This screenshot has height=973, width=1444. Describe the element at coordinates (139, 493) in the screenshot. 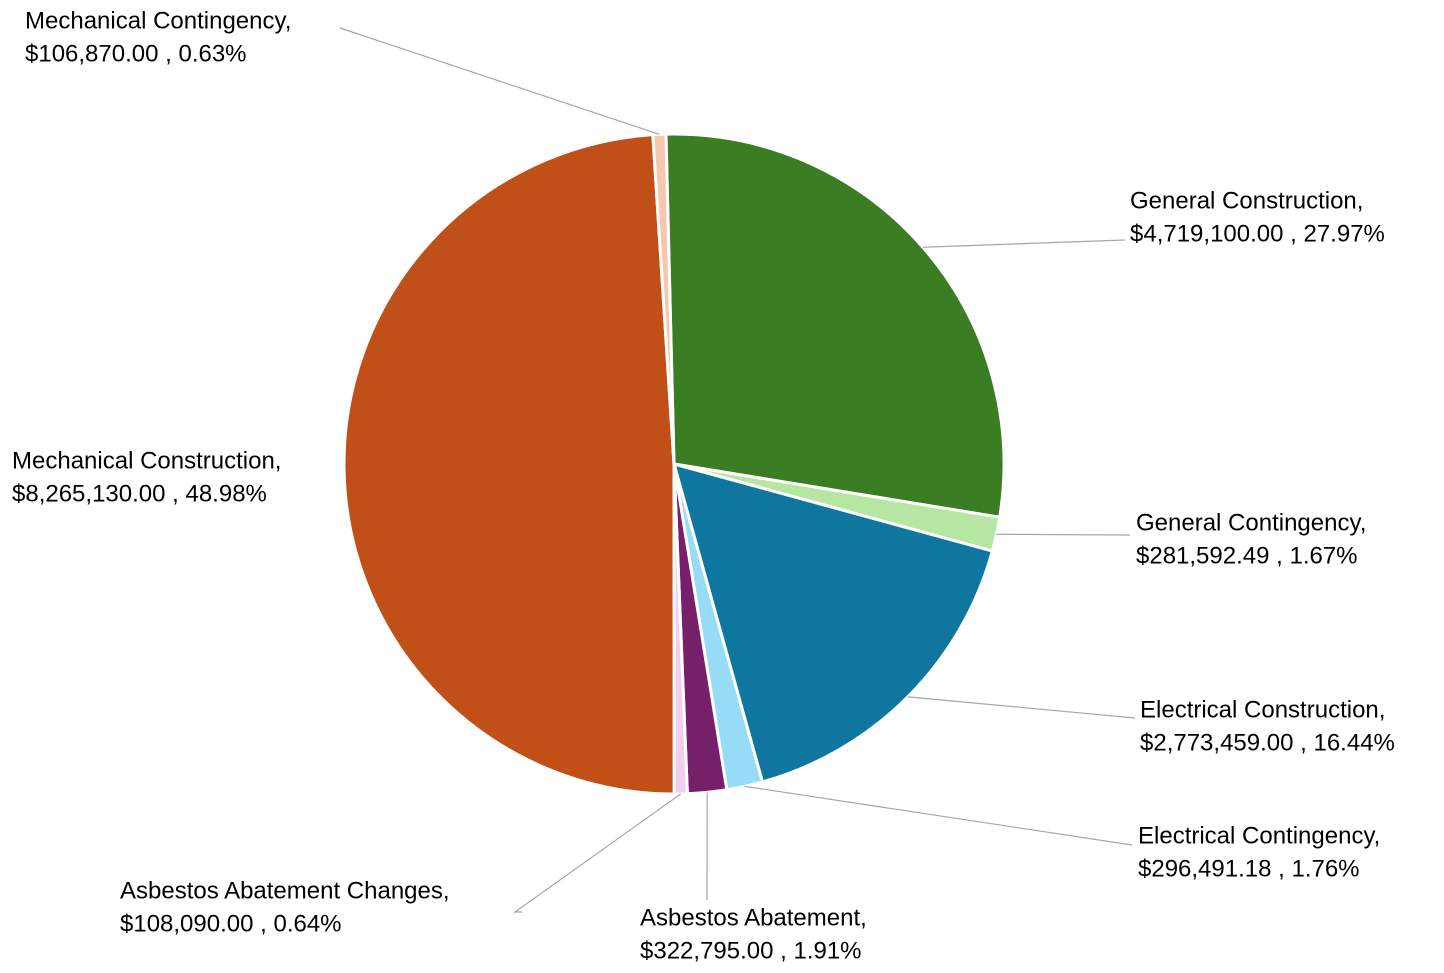

I see `slice-value-label: $8,265,130.00 , 48.98%` at that location.